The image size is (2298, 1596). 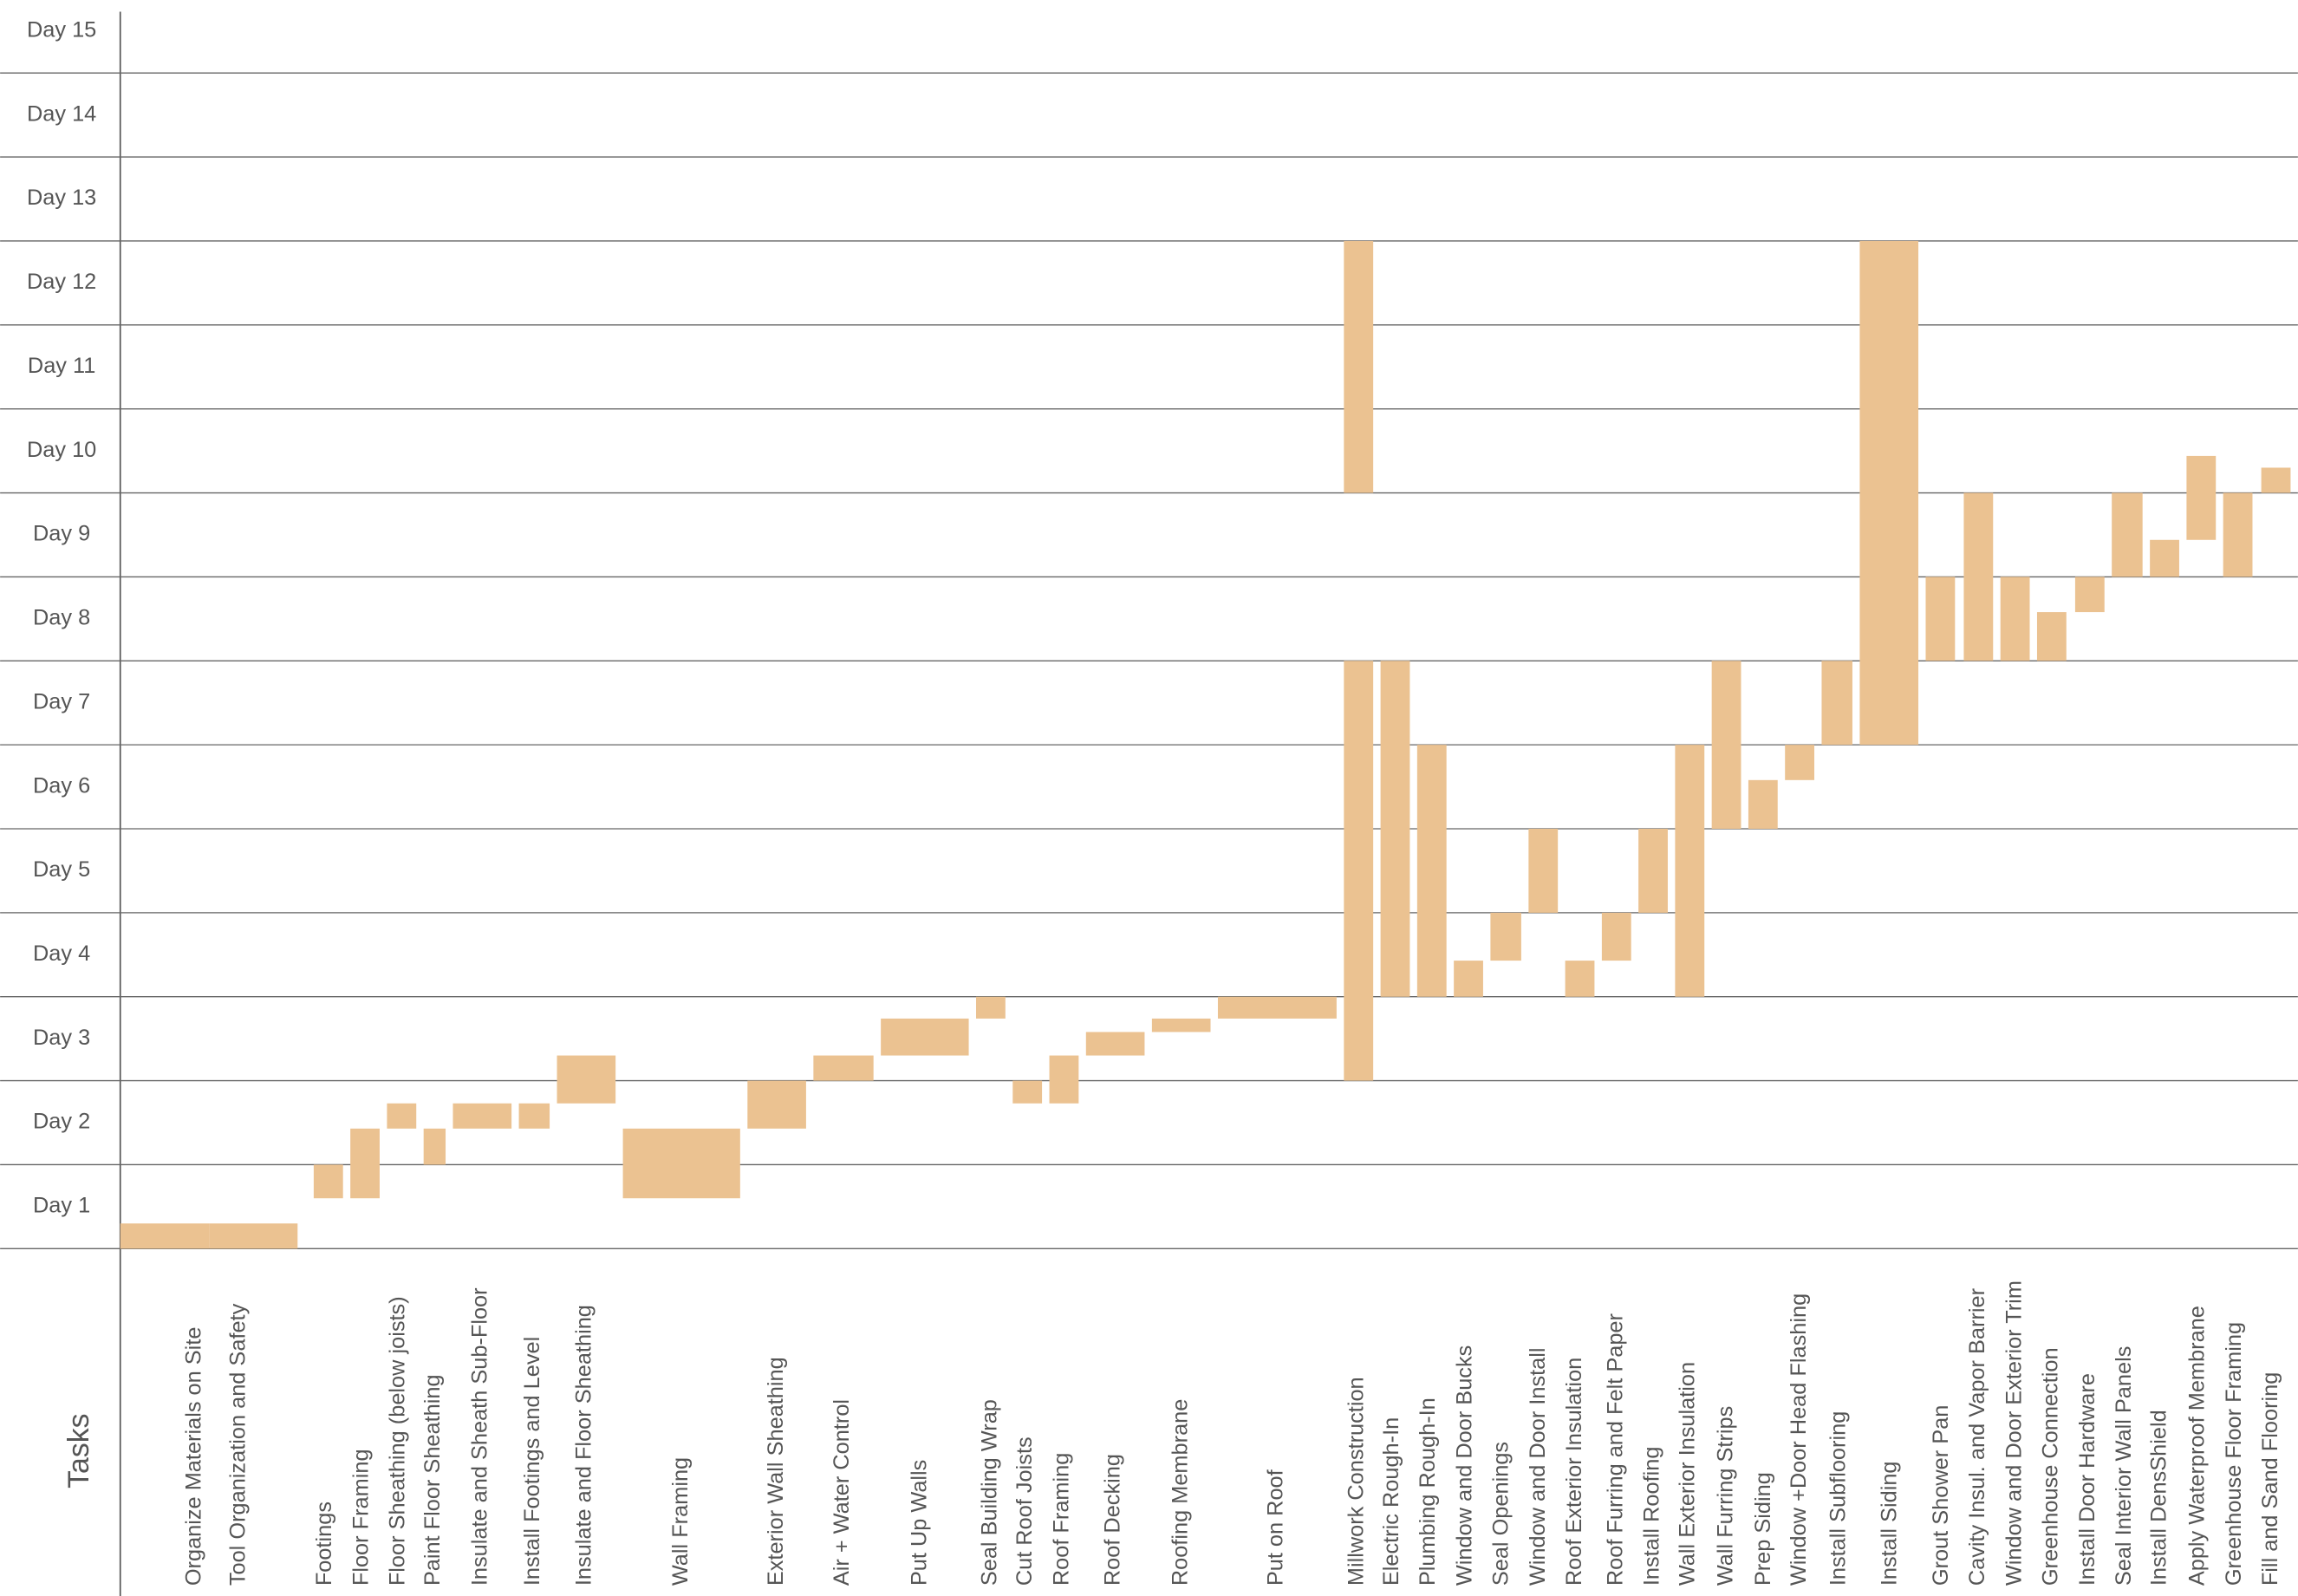 I want to click on y-category-label: Day 7, so click(x=61, y=701).